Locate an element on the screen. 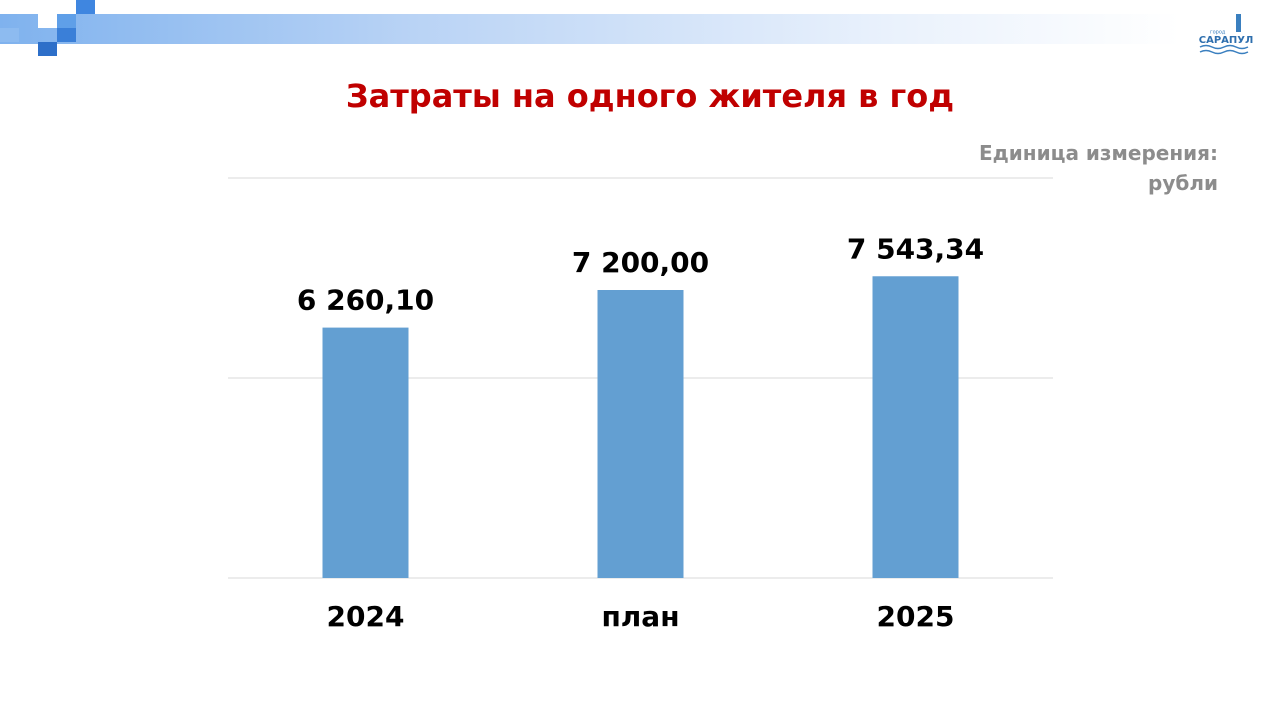  x-tick-label: план is located at coordinates (640, 616).